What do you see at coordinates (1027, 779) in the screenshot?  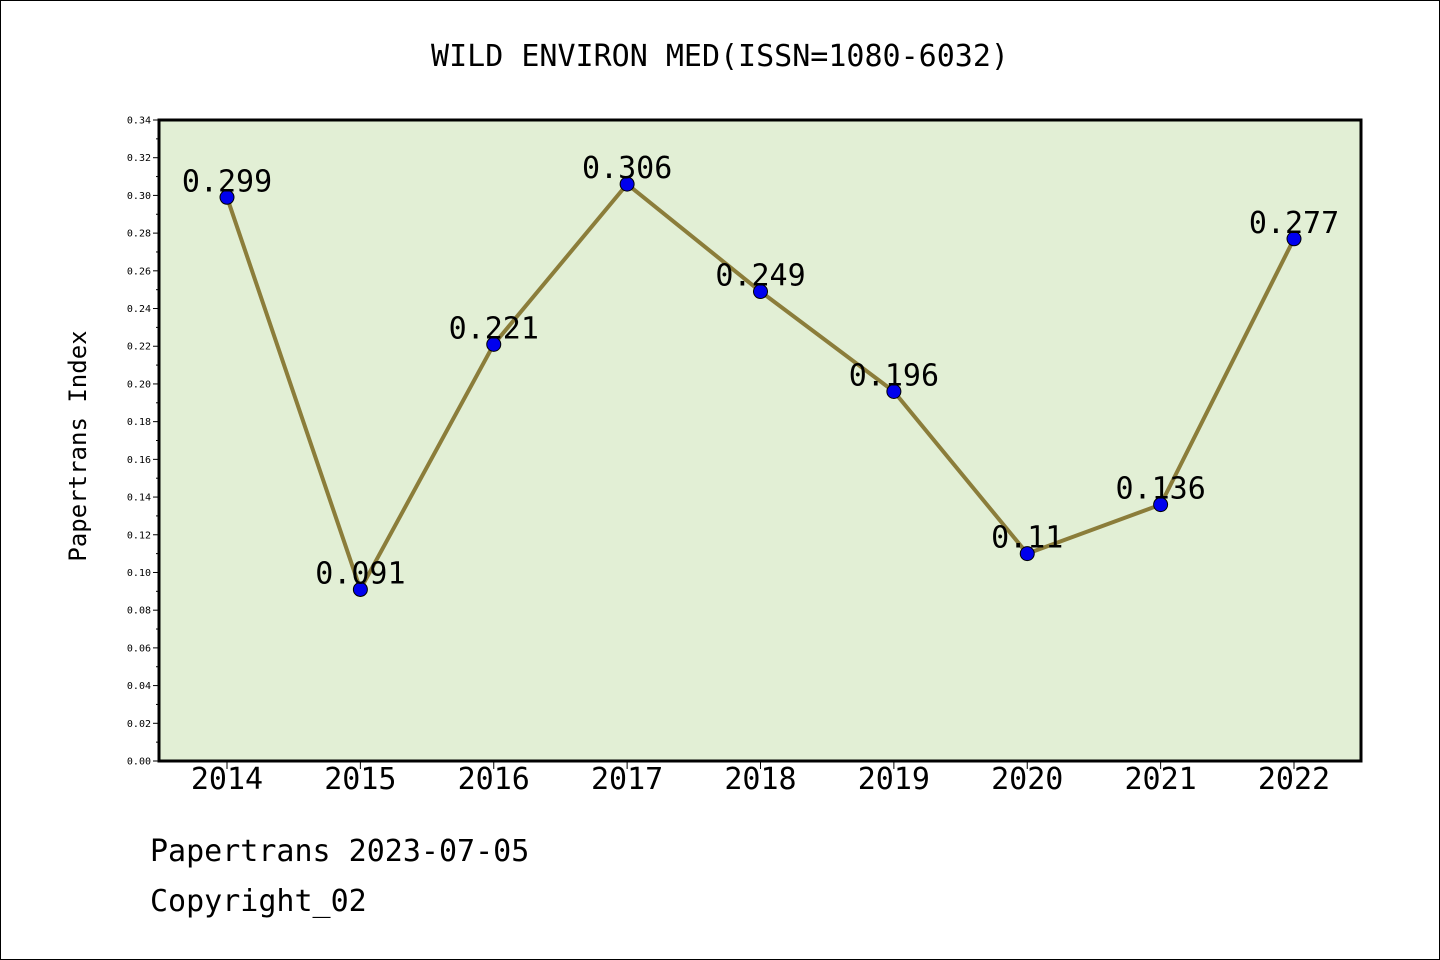 I see `x-tick-label: 2020` at bounding box center [1027, 779].